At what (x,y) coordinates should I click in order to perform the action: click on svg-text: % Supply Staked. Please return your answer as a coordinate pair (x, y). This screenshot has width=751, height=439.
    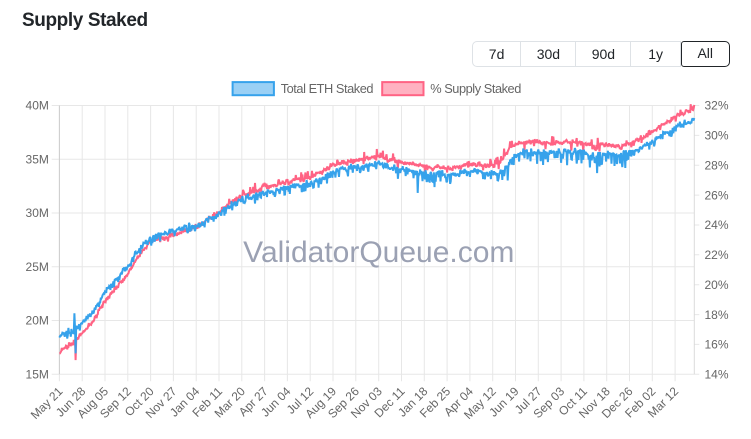
    Looking at the image, I should click on (475, 88).